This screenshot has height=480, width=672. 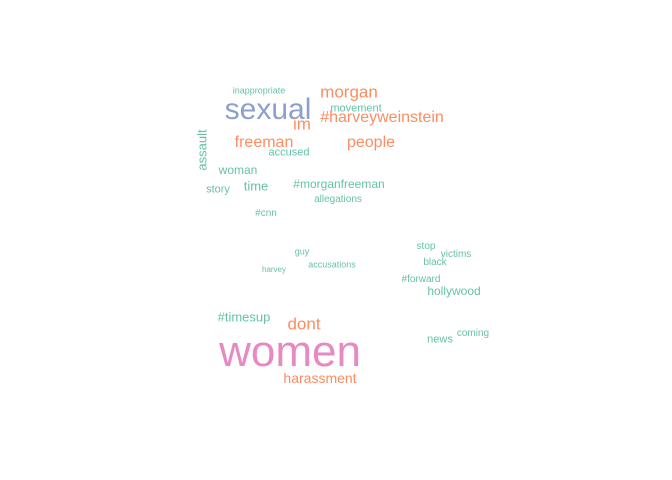 What do you see at coordinates (302, 124) in the screenshot?
I see `word-im: im` at bounding box center [302, 124].